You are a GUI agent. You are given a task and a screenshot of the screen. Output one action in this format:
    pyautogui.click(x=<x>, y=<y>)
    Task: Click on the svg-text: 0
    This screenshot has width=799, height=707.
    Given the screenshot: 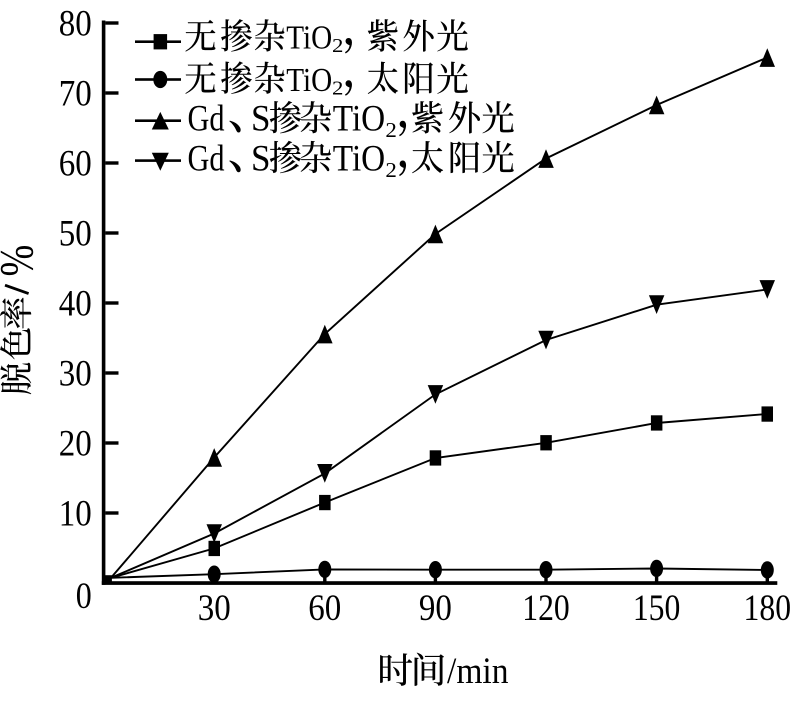 What is the action you would take?
    pyautogui.click(x=84, y=596)
    